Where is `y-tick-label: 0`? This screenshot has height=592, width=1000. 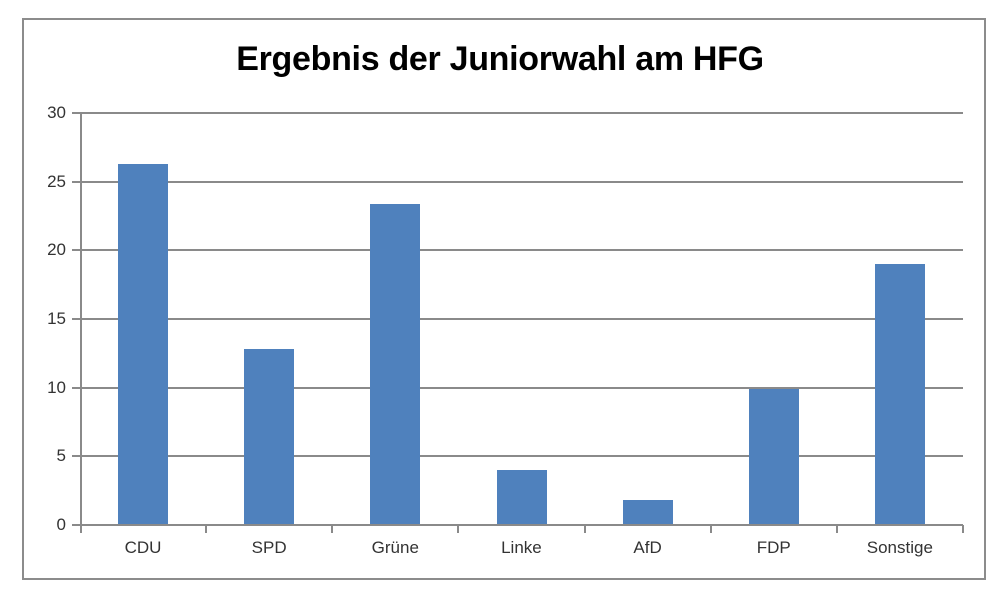 y-tick-label: 0 is located at coordinates (61, 524).